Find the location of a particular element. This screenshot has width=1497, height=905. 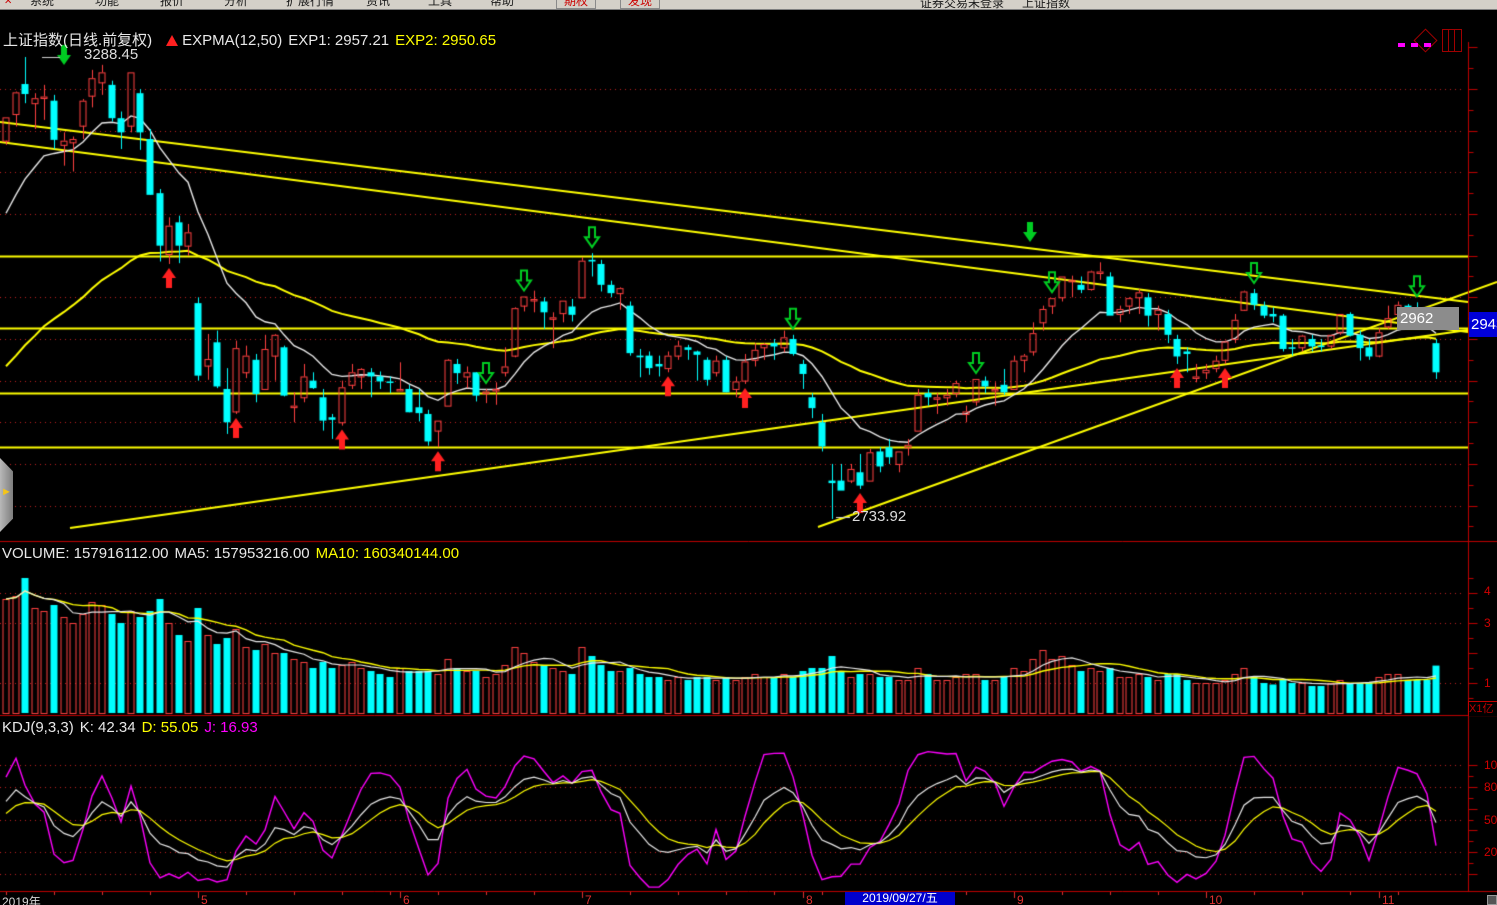

volume-ma5-value: MA5: 157953216.00 is located at coordinates (242, 553).